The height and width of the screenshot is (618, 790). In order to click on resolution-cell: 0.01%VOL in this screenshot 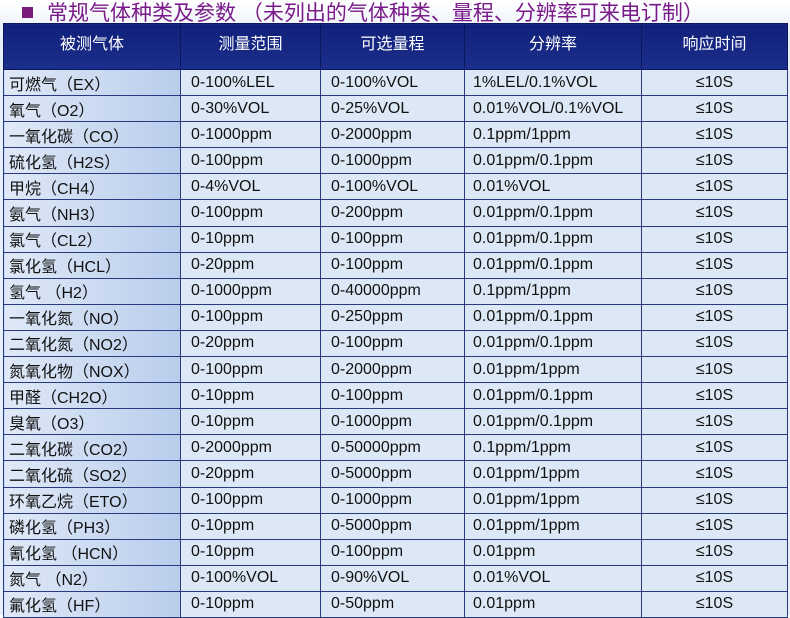, I will do `click(553, 187)`.